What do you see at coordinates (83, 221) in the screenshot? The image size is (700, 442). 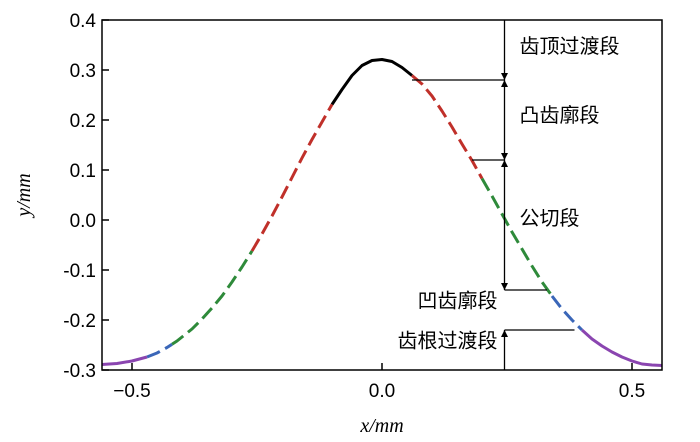 I see `y-tick-label-5: 0.0` at bounding box center [83, 221].